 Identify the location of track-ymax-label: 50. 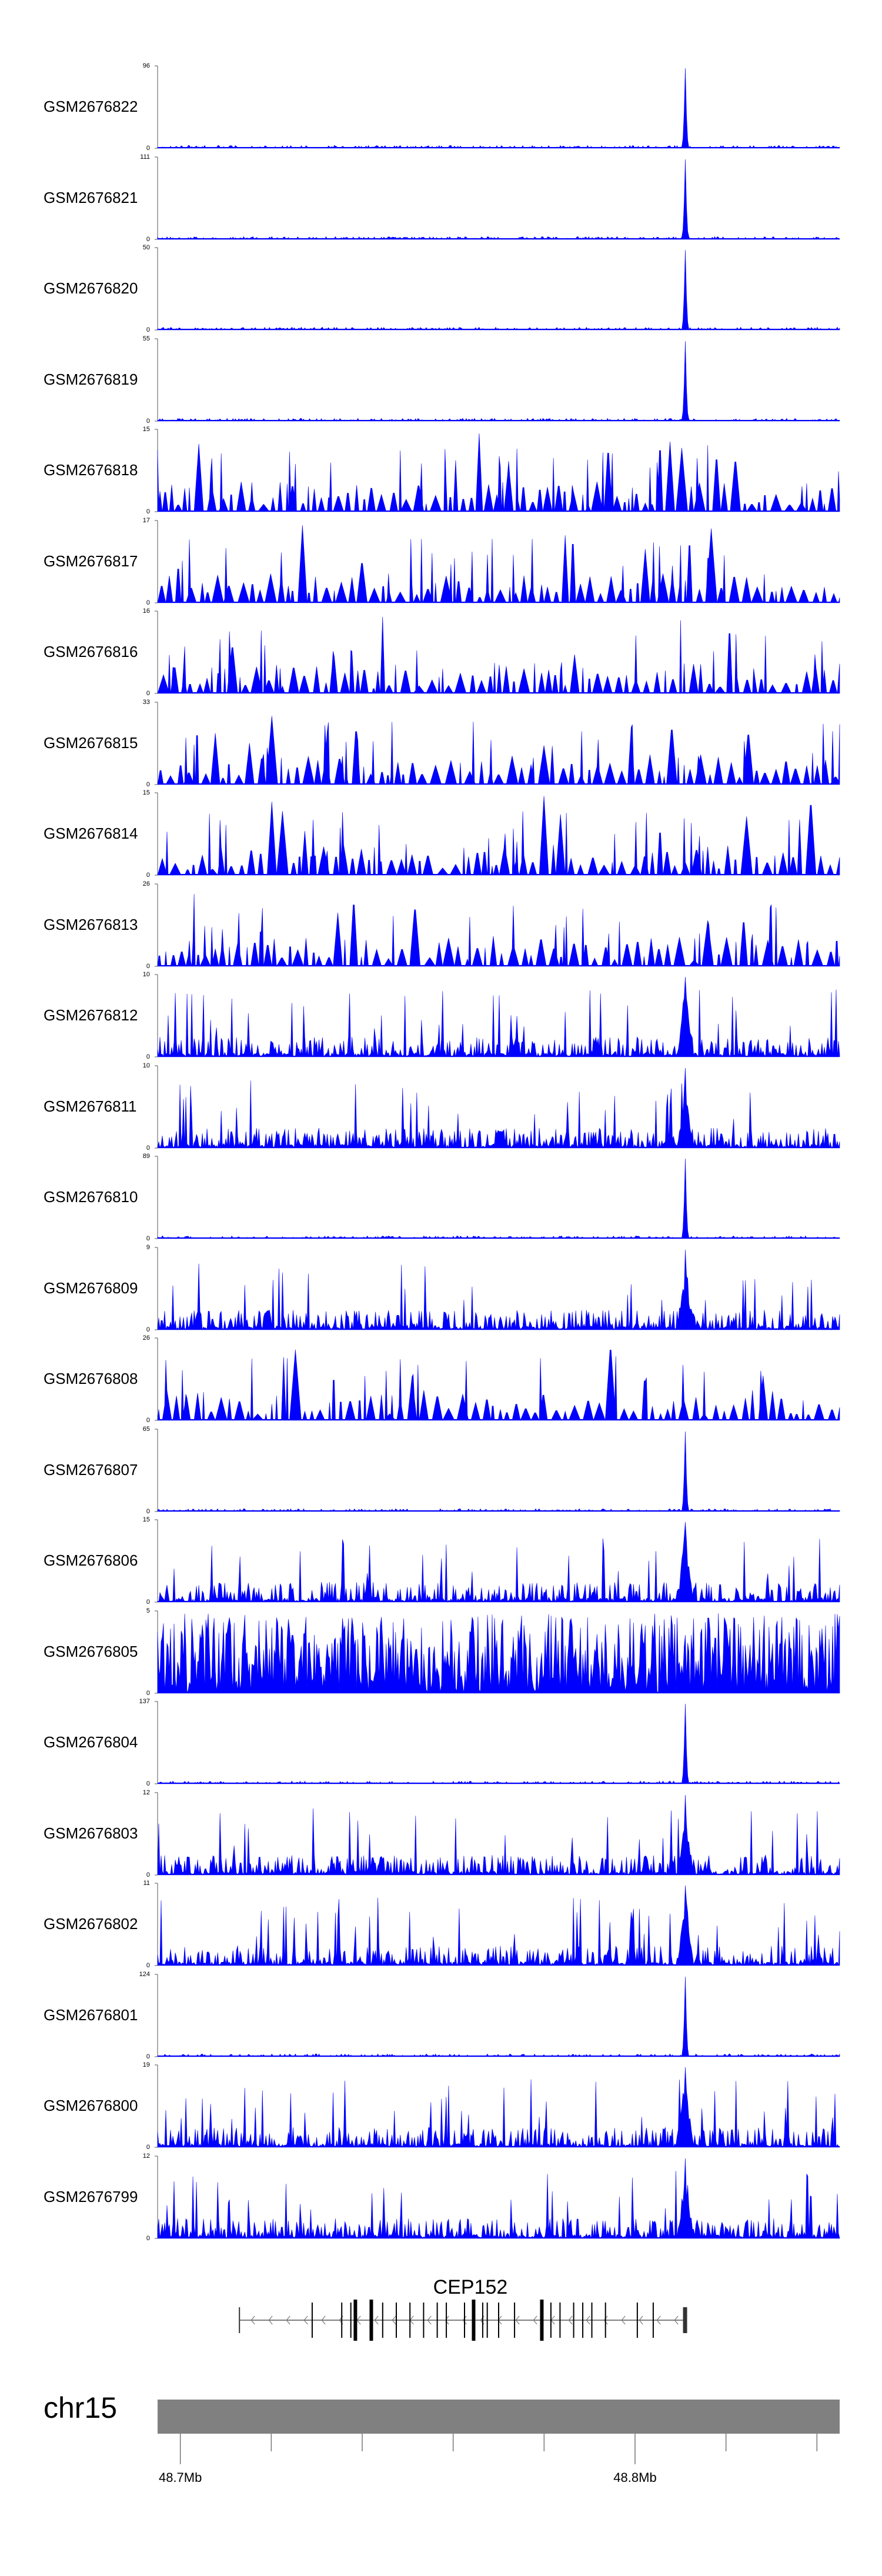
(146, 247).